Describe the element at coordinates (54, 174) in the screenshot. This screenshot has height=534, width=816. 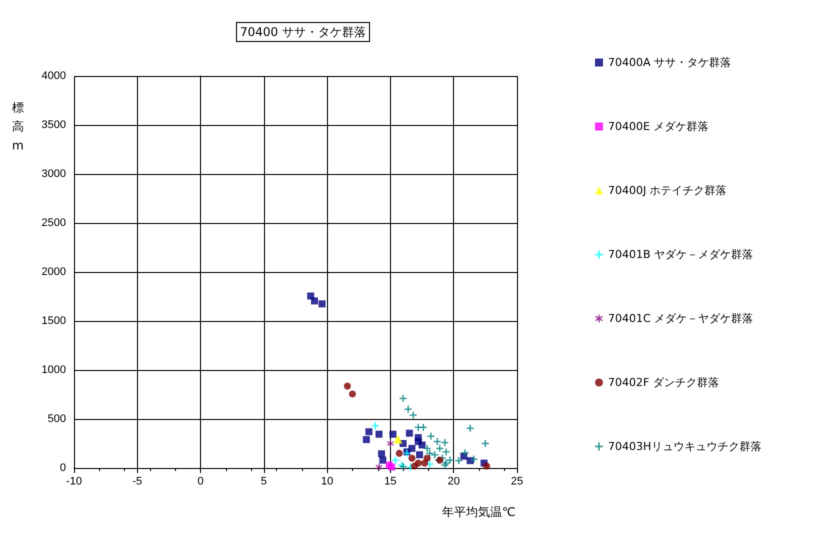
I see `y-tick-label: 3000` at that location.